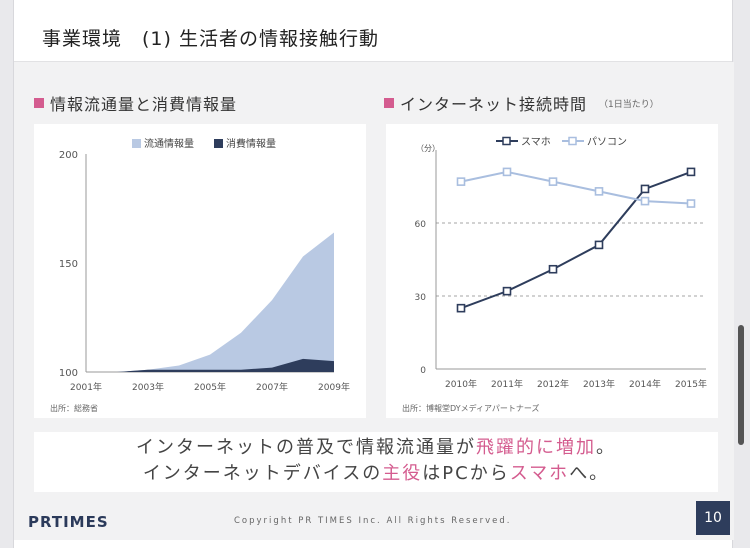 The image size is (750, 548). I want to click on x-tick-label: 2010年, so click(461, 384).